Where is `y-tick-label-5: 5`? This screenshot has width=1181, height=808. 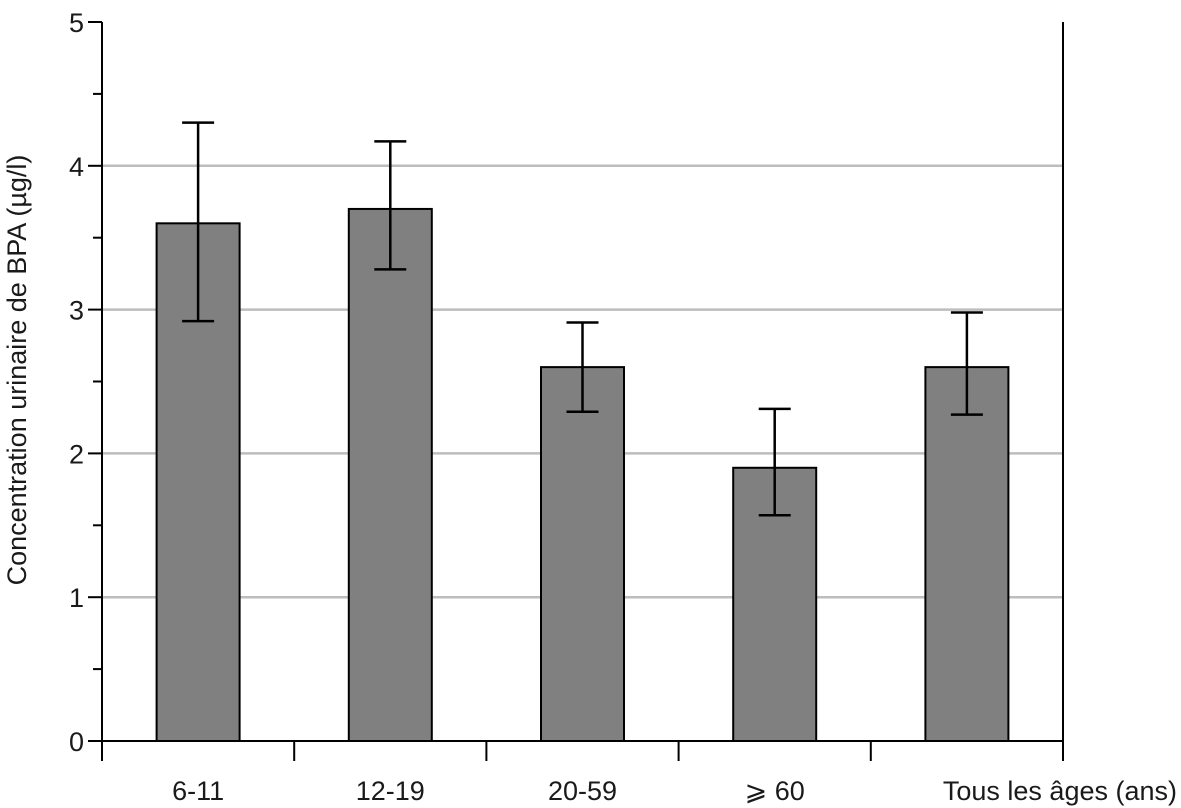
y-tick-label-5: 5 is located at coordinates (76, 23).